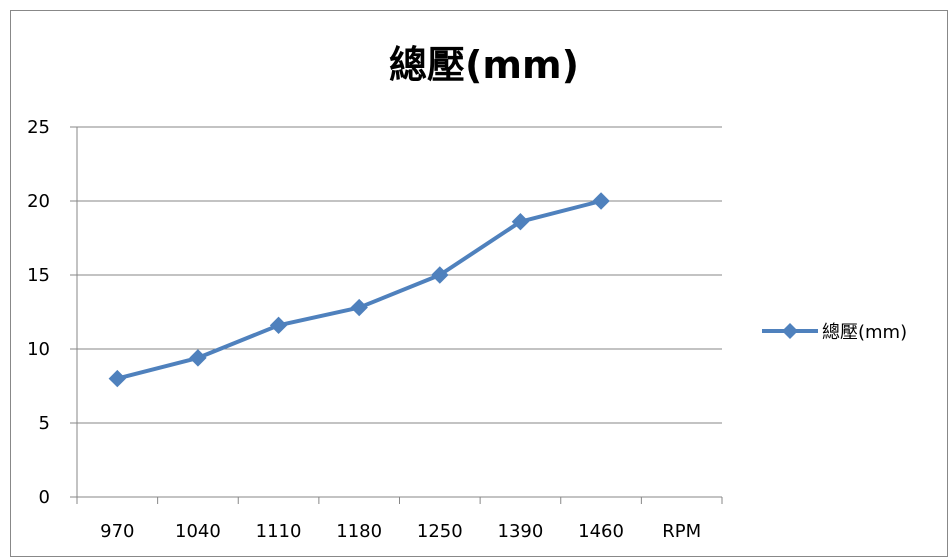  What do you see at coordinates (279, 531) in the screenshot?
I see `x-tick-label: 1110` at bounding box center [279, 531].